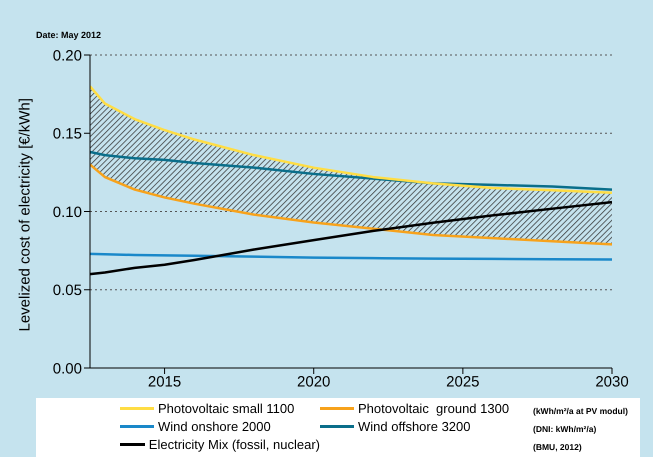 Image resolution: width=653 pixels, height=457 pixels. Describe the element at coordinates (214, 426) in the screenshot. I see `legend-label: Wind onshore 2000` at that location.